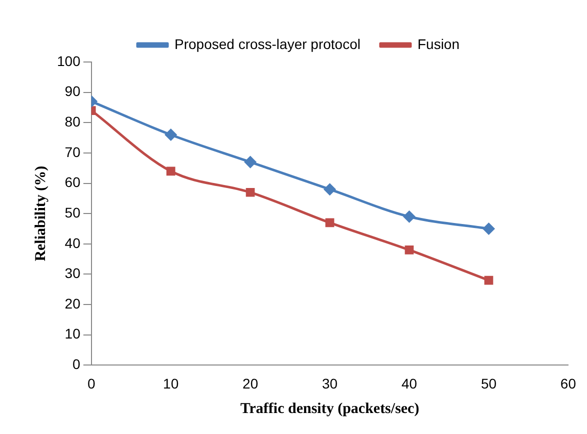  What do you see at coordinates (72, 303) in the screenshot?
I see `y-tick-label: 20` at bounding box center [72, 303].